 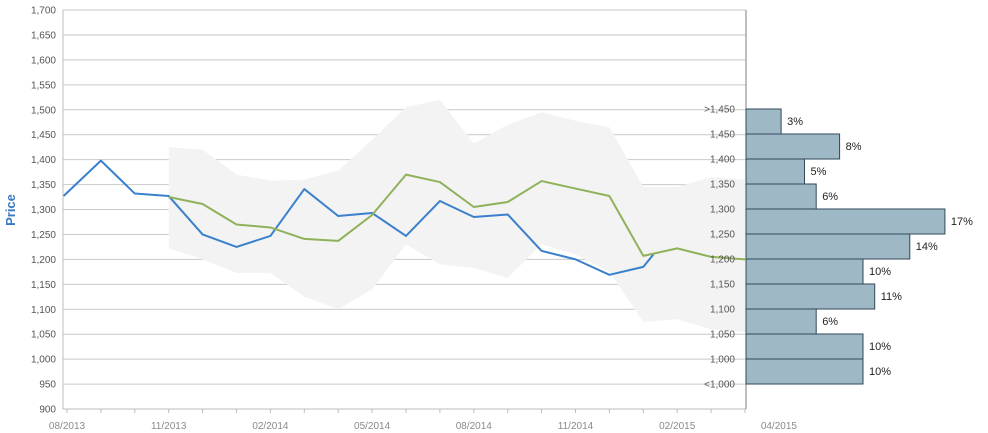 I want to click on x-tick-label: 04/2015, so click(x=779, y=426).